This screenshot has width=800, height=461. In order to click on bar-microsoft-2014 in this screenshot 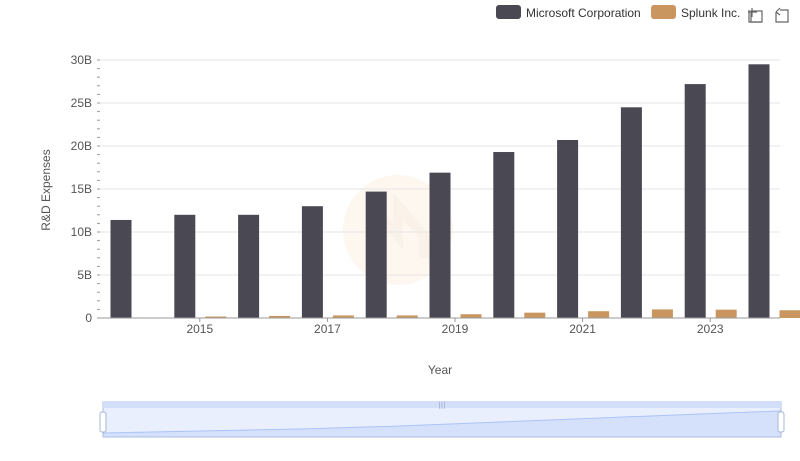, I will do `click(121, 268)`.